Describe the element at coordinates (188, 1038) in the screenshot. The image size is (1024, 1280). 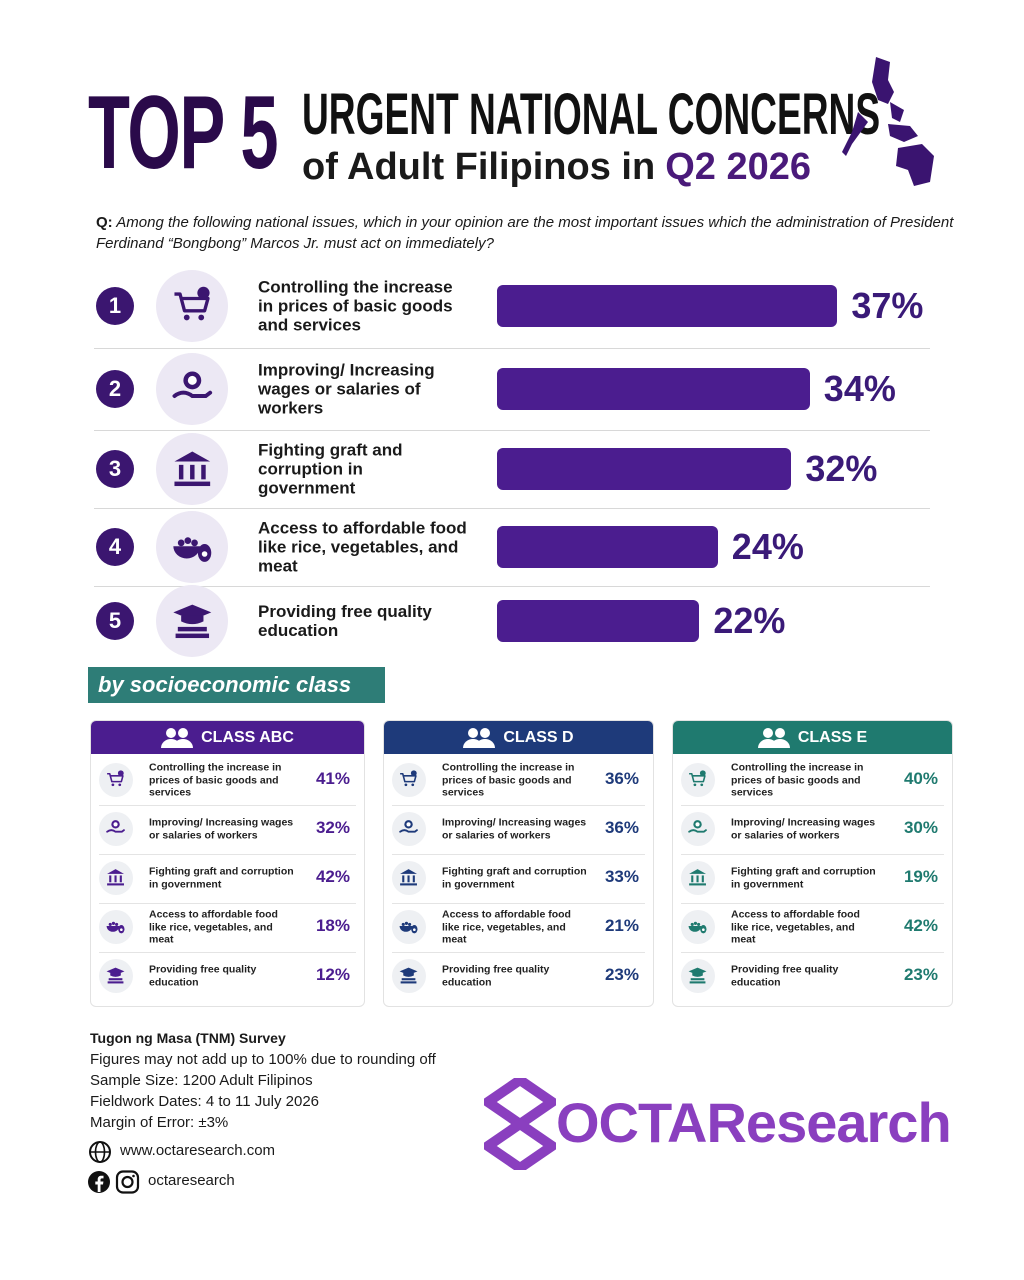
I see `survey-name: Tugon ng Masa (TNM) Survey` at that location.